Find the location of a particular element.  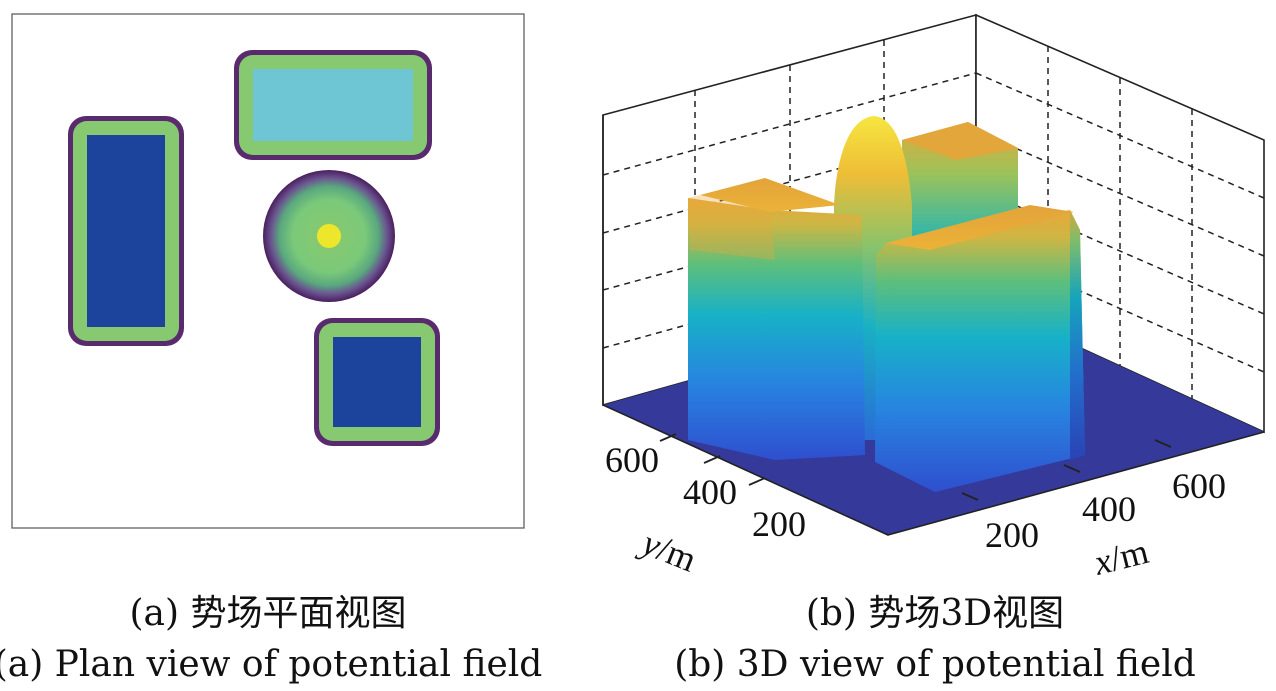

x-axis-ticks is located at coordinates (1066, 470).